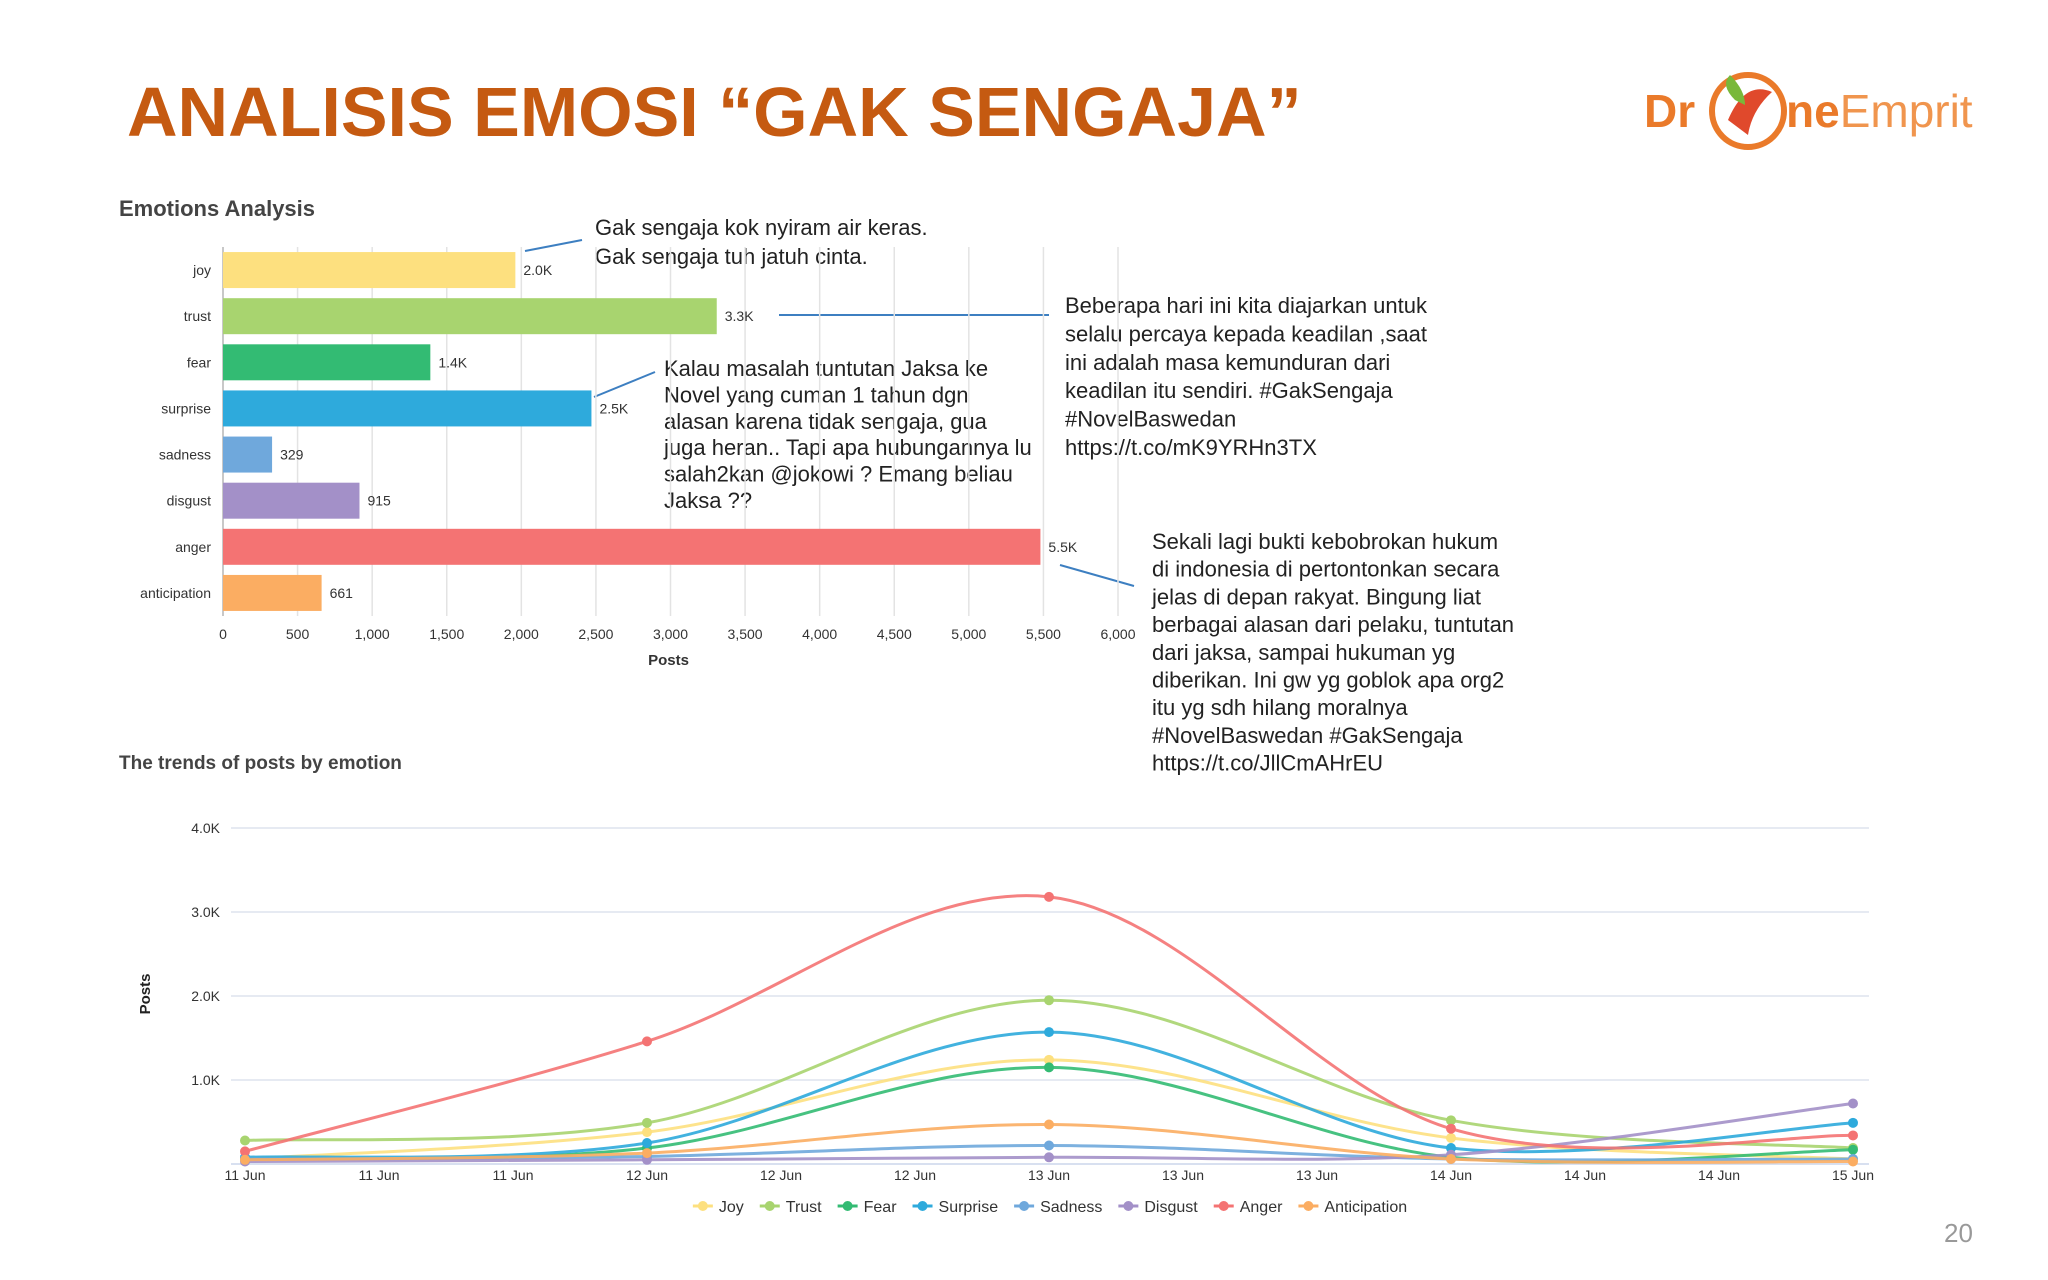 This screenshot has height=1280, width=2048. What do you see at coordinates (452, 362) in the screenshot?
I see `value-label: 1.4K` at bounding box center [452, 362].